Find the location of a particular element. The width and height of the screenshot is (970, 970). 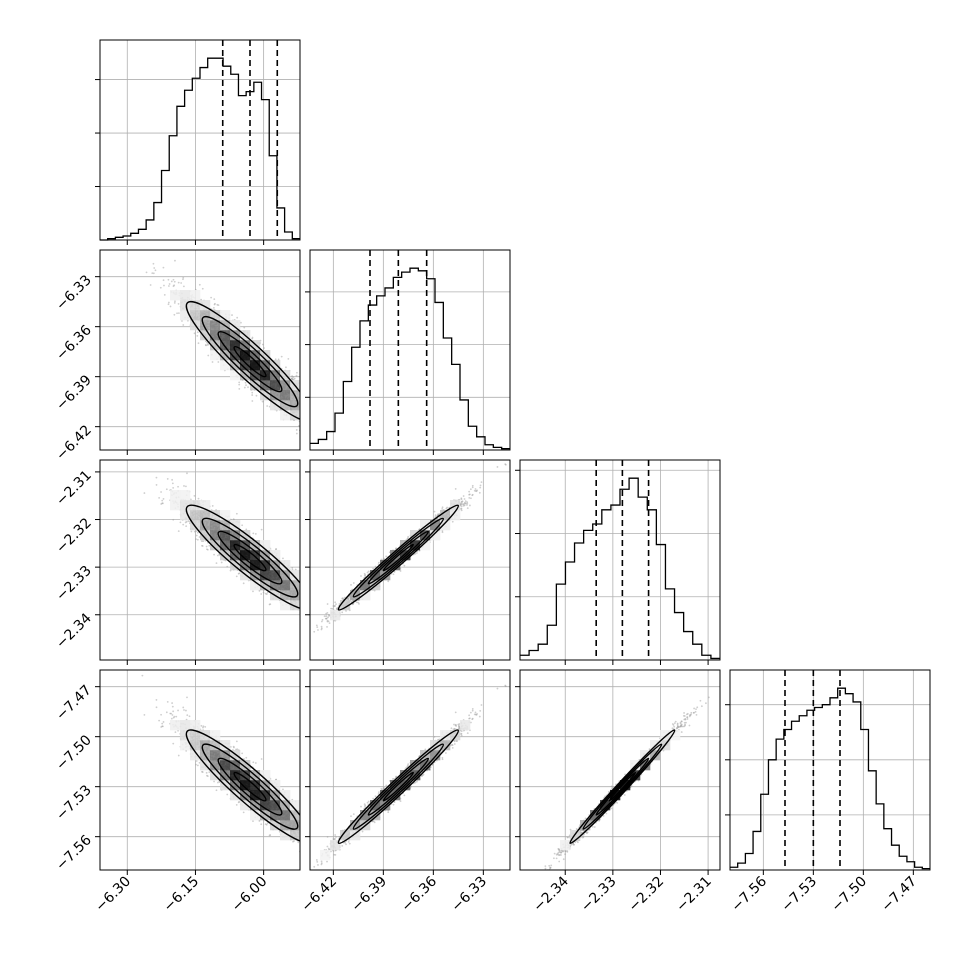

panel-frame is located at coordinates (410, 350).